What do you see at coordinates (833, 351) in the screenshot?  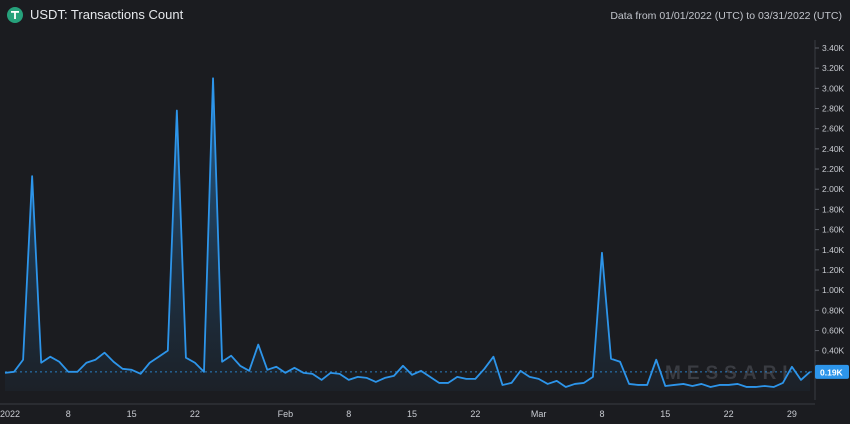 I see `y-tick-label: 0.40K` at bounding box center [833, 351].